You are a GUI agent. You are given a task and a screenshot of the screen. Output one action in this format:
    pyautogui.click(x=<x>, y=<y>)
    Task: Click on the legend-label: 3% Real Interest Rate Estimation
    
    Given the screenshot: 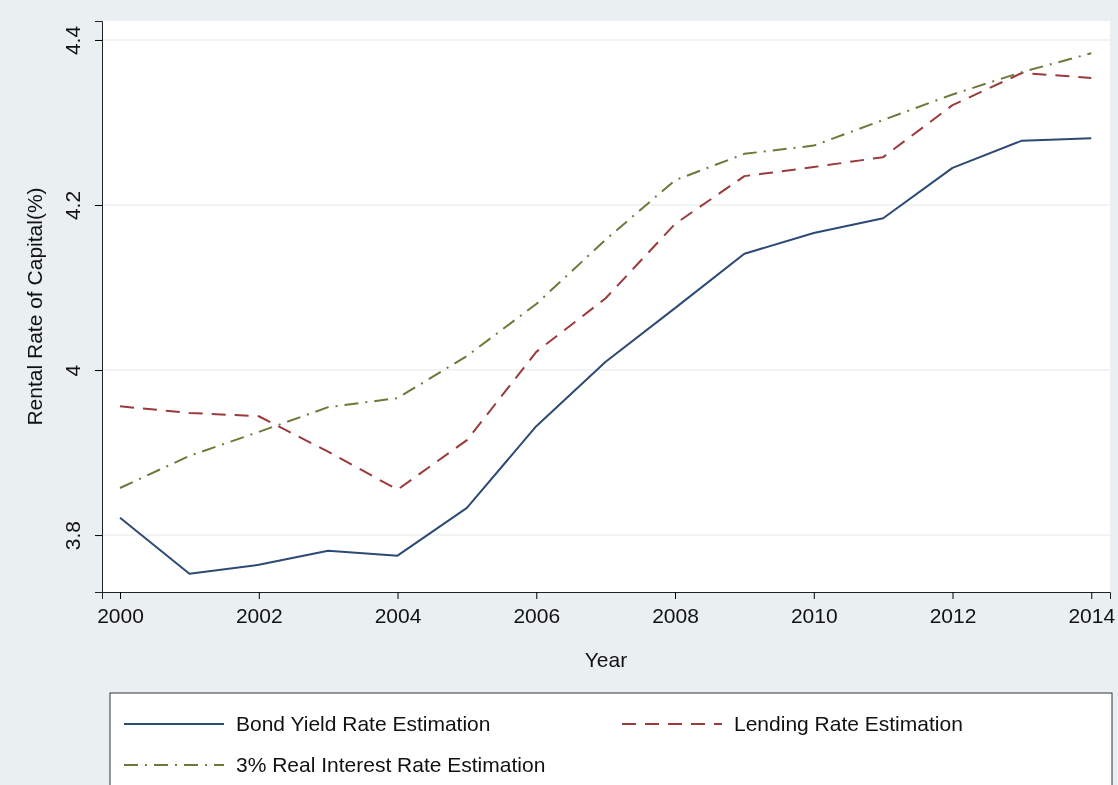 What is the action you would take?
    pyautogui.click(x=391, y=764)
    